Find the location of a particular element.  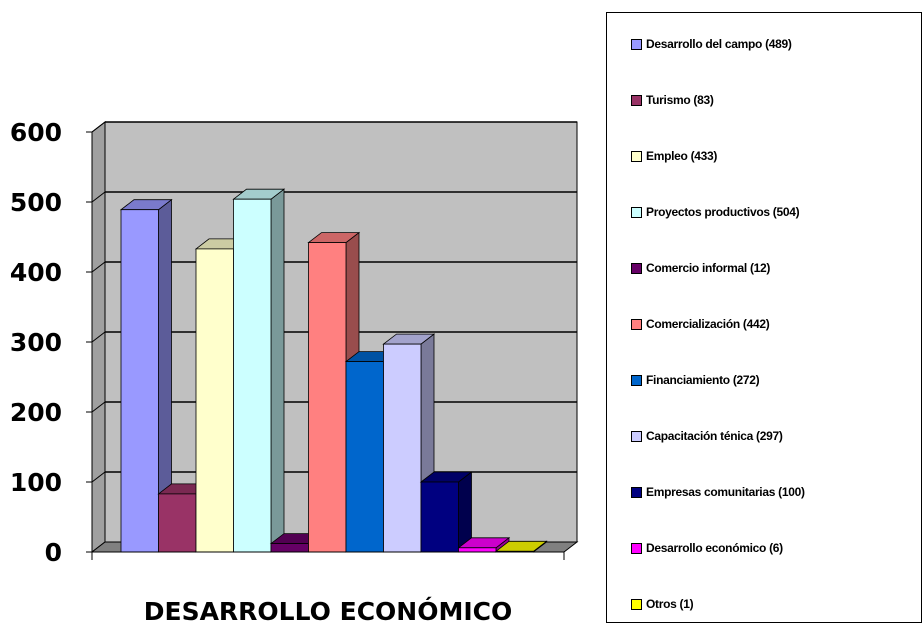

legend-item: Comercialización (442) is located at coordinates (700, 324).